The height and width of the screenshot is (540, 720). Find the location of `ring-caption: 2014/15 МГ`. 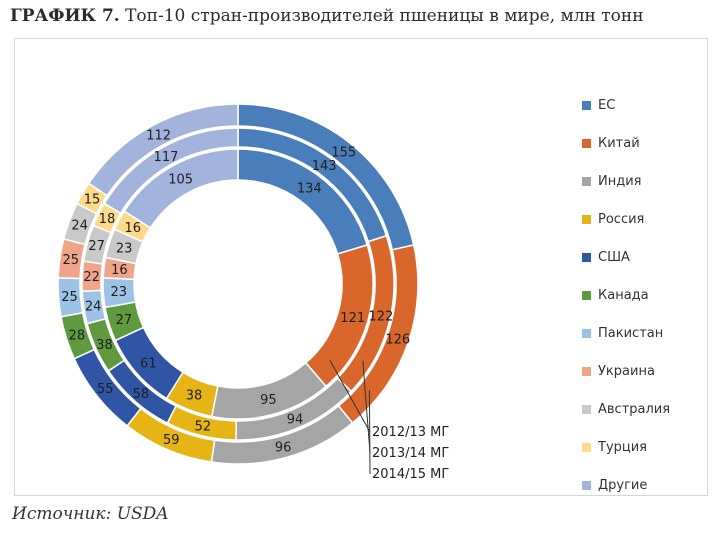

ring-caption: 2014/15 МГ is located at coordinates (411, 474).